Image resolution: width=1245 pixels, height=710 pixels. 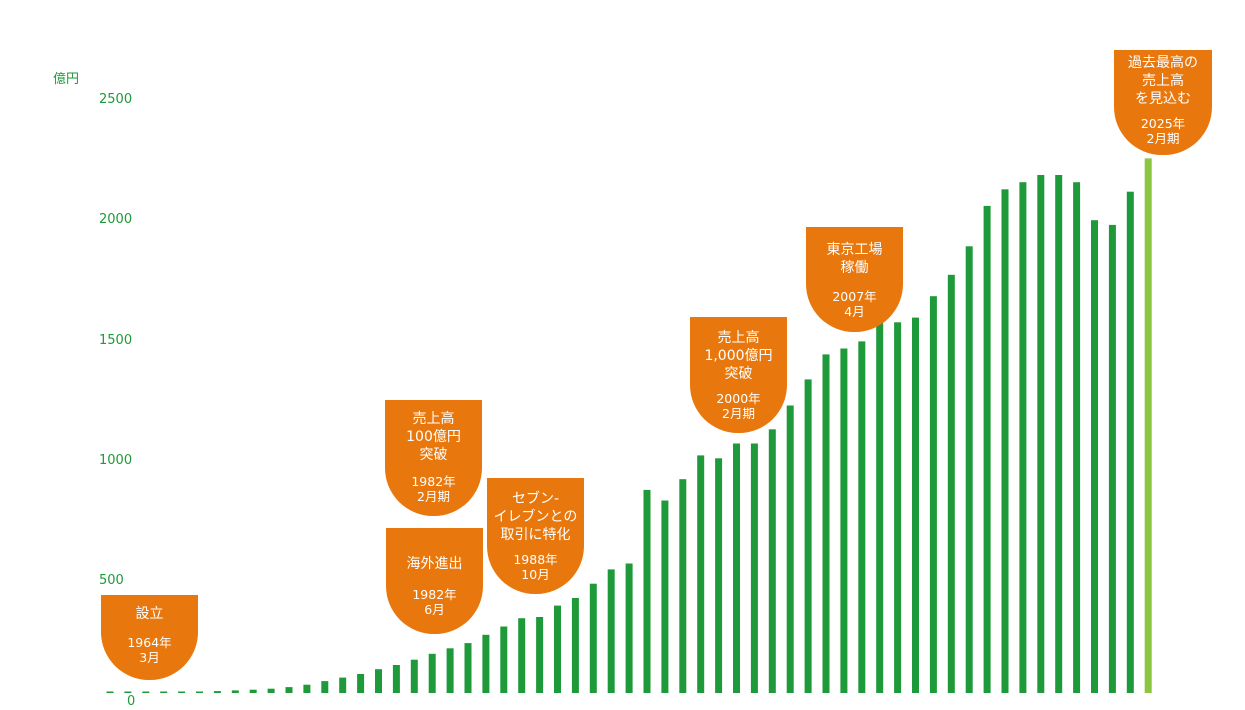 What do you see at coordinates (854, 279) in the screenshot?
I see `annotation-tokyo-factory: 東京工場 稼働 2007年 4月` at bounding box center [854, 279].